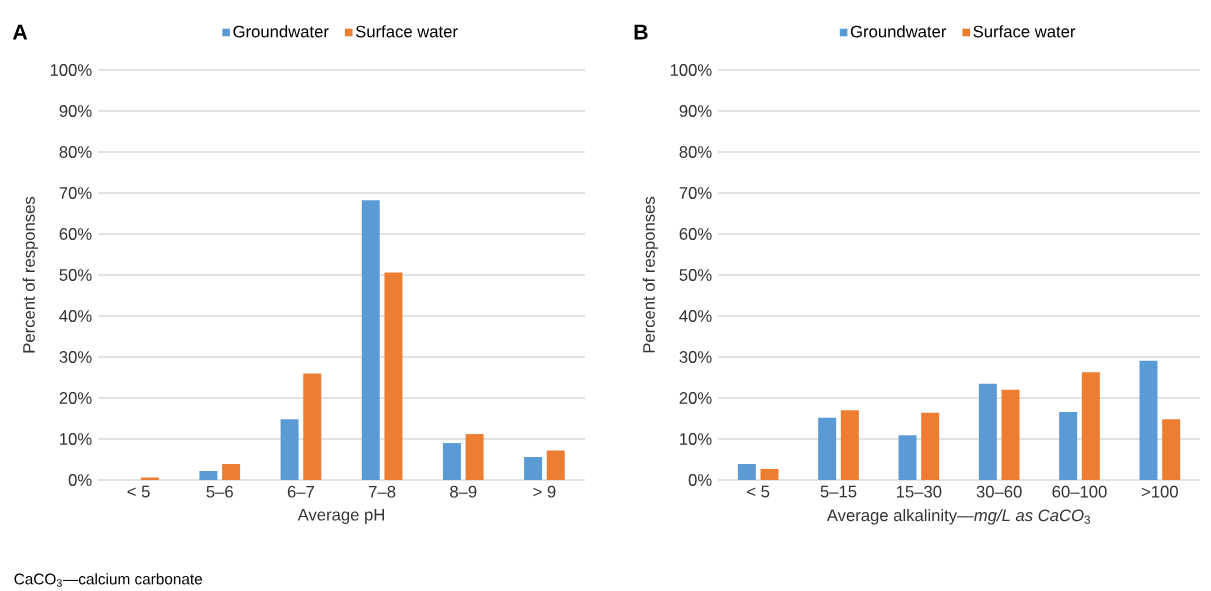 The image size is (1211, 591). I want to click on x-tick-label: 5–15, so click(838, 491).